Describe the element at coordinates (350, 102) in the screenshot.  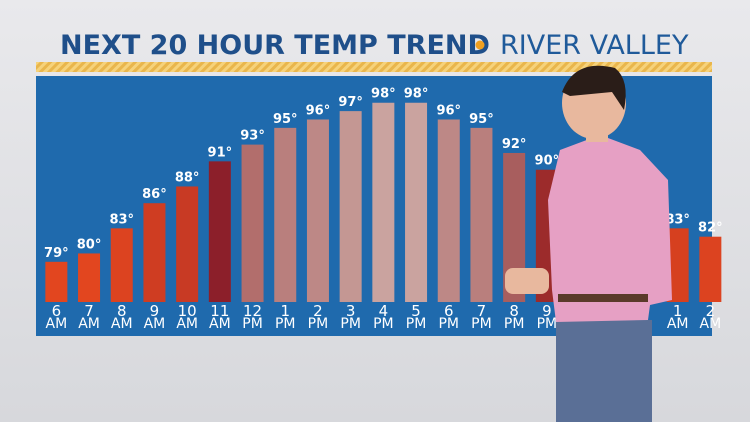
I see `value-label: 97°` at that location.